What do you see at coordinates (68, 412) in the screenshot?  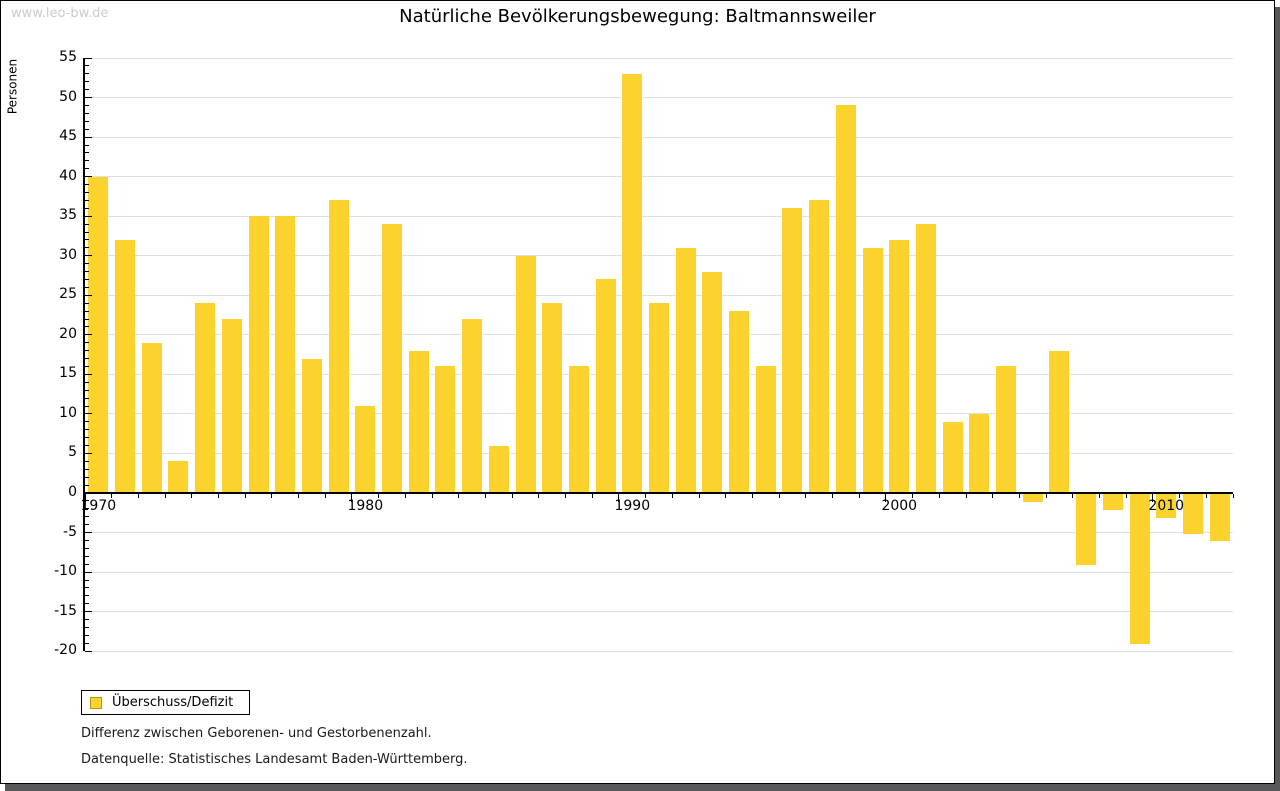 I see `y-tick-label-10: 10` at bounding box center [68, 412].